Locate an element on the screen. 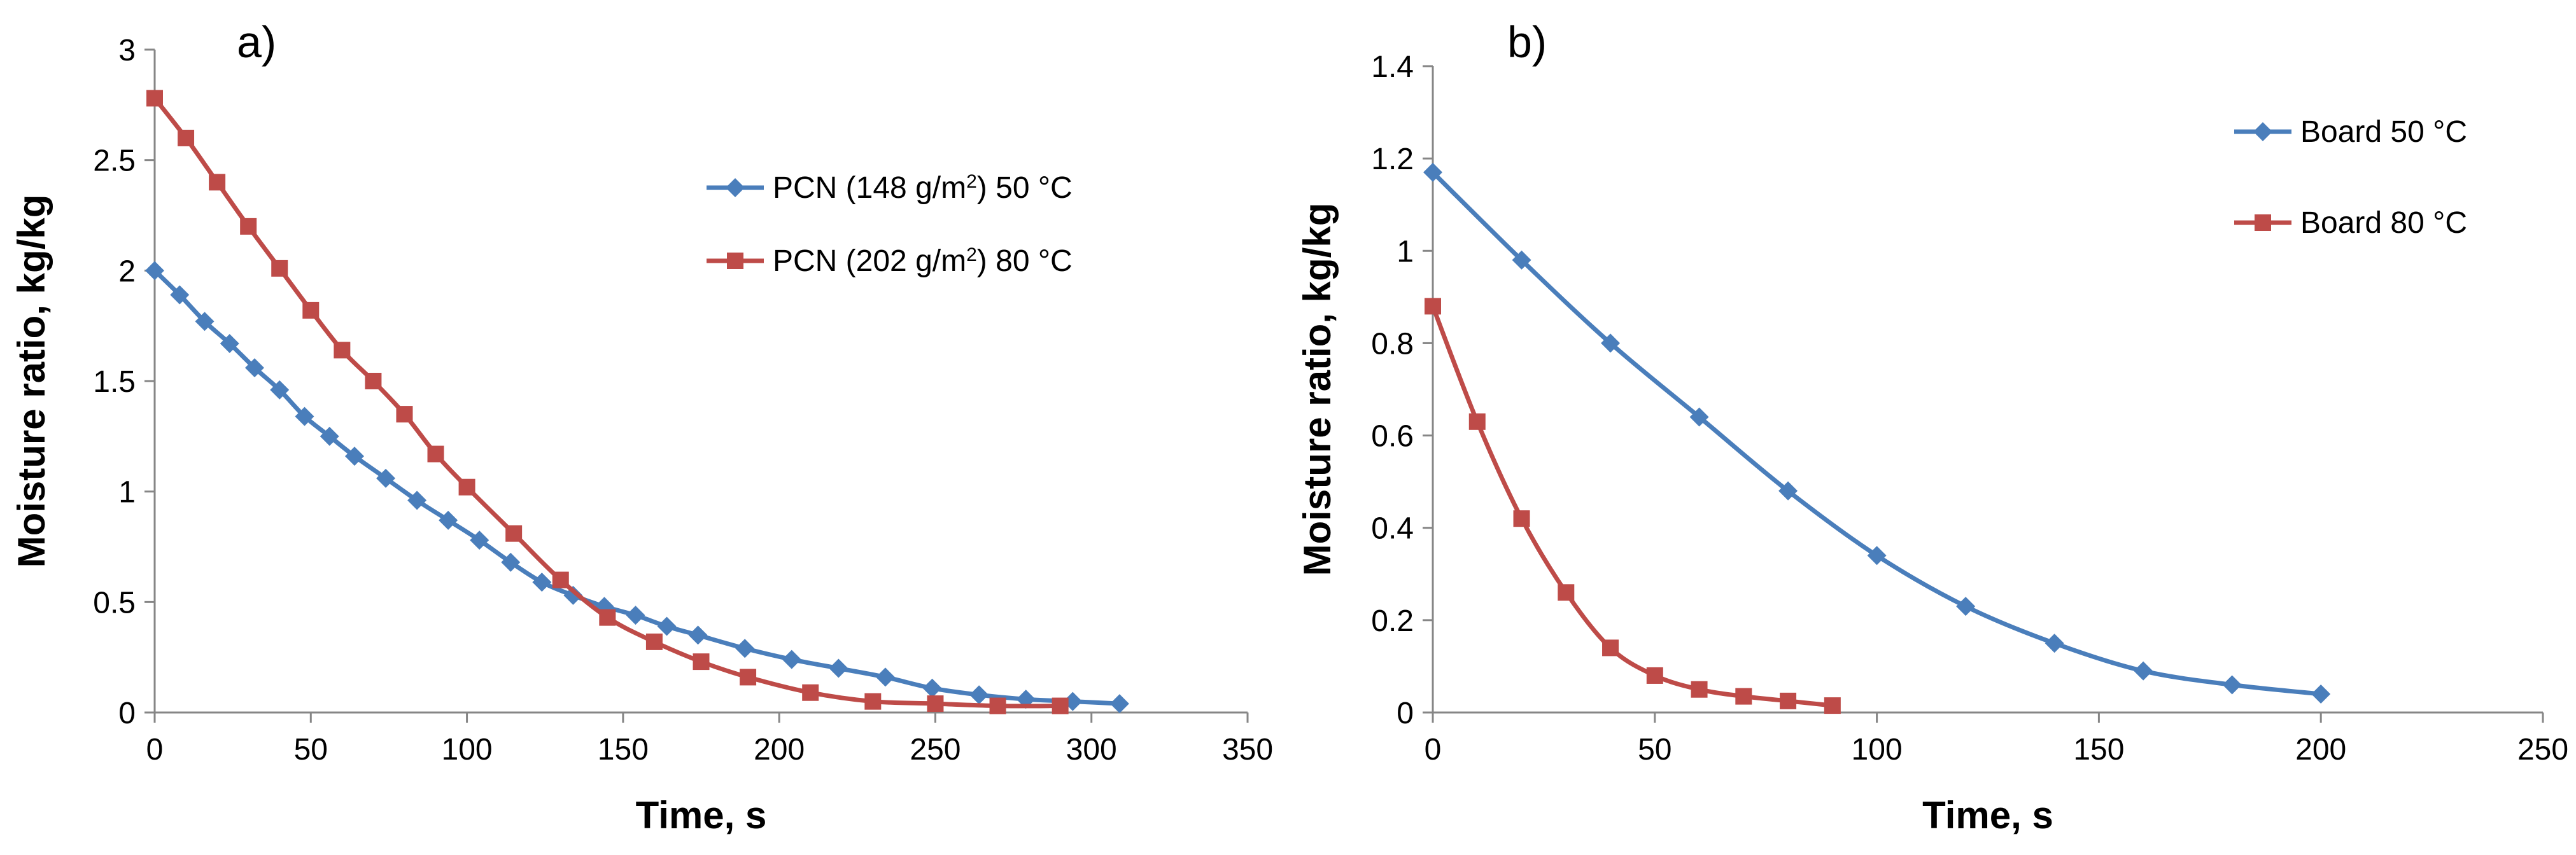 This screenshot has height=855, width=2576. y-tick-label: 0.6 is located at coordinates (1393, 437).